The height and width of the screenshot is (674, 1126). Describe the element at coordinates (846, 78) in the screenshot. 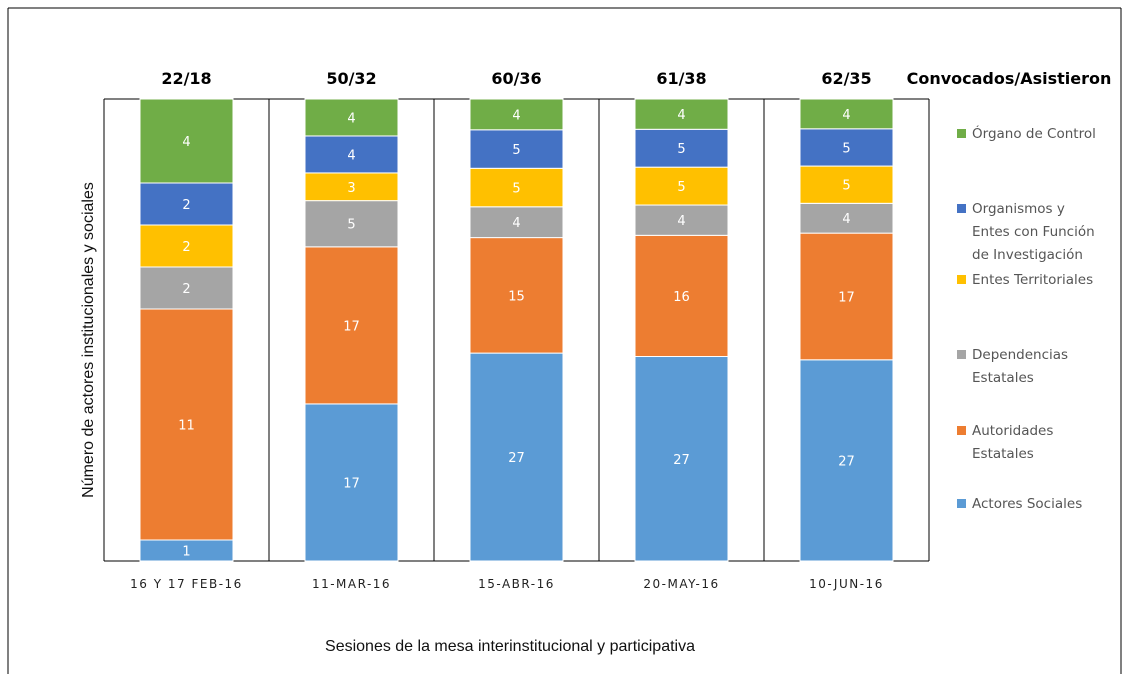

I see `convocados-asistieron-label: 62/35` at that location.